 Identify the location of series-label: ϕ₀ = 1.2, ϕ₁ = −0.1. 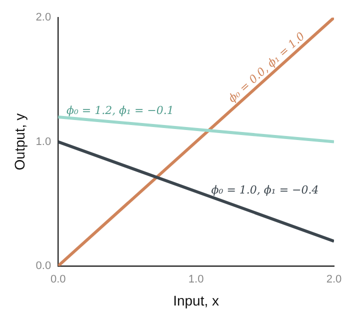
(120, 110).